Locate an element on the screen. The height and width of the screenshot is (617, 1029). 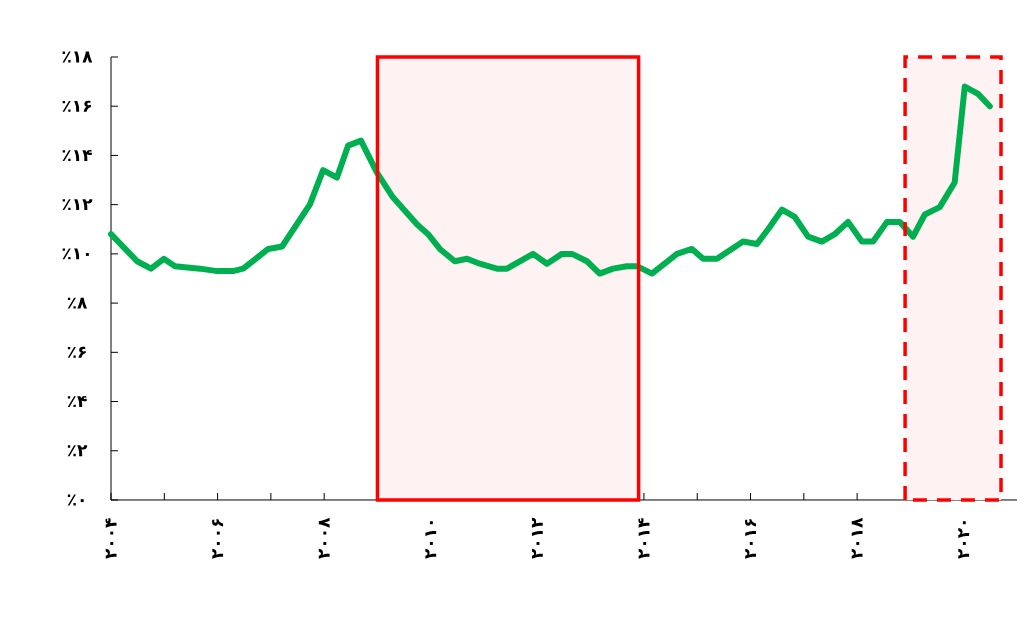
x-tick-label: ۲۰۲۰ is located at coordinates (964, 540).